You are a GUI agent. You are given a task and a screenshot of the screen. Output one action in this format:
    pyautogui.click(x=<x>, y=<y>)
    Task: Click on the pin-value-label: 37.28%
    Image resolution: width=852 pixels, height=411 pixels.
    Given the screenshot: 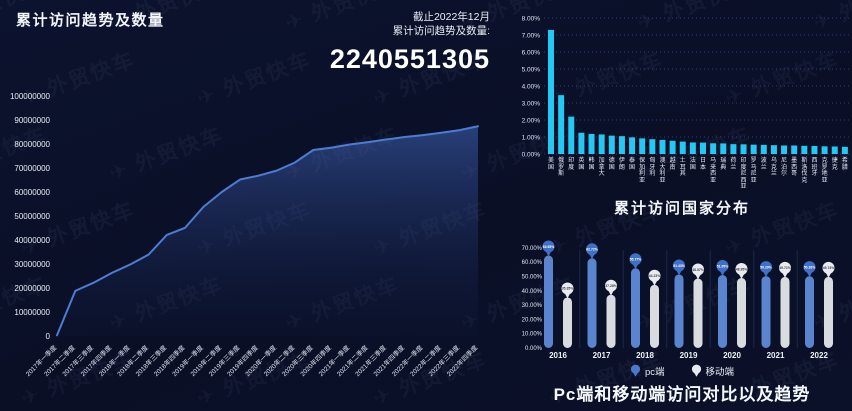 What is the action you would take?
    pyautogui.click(x=611, y=286)
    